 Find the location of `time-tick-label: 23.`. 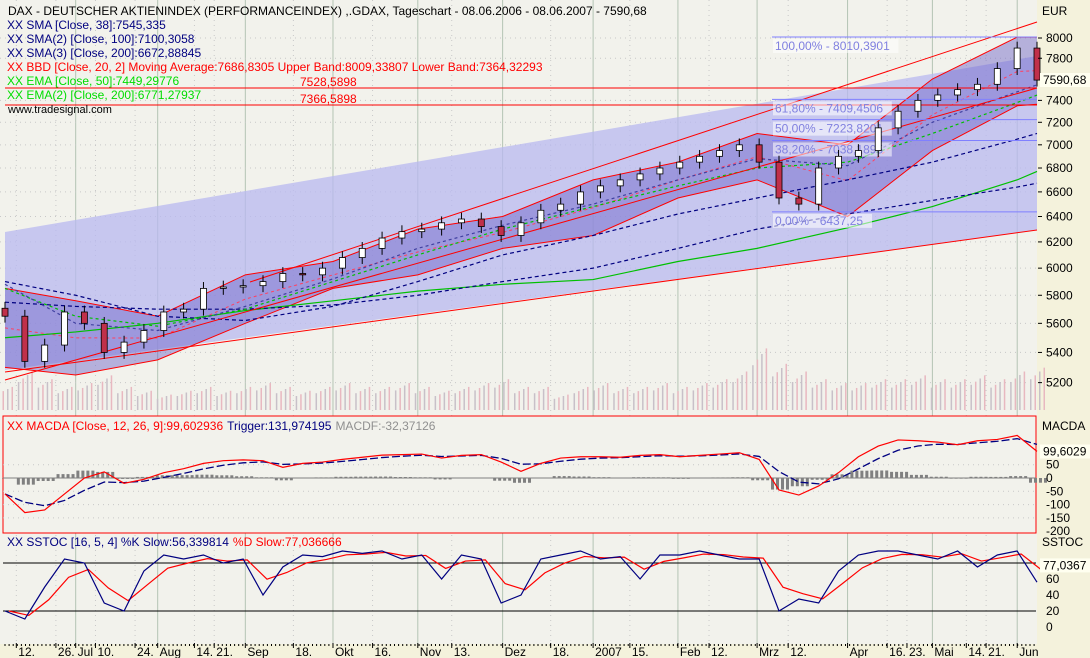

time-tick-label: 23. is located at coordinates (917, 651).